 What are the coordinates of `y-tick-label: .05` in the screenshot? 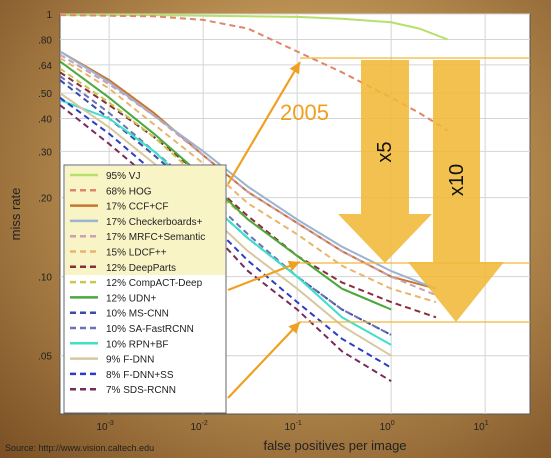 It's located at (45, 357).